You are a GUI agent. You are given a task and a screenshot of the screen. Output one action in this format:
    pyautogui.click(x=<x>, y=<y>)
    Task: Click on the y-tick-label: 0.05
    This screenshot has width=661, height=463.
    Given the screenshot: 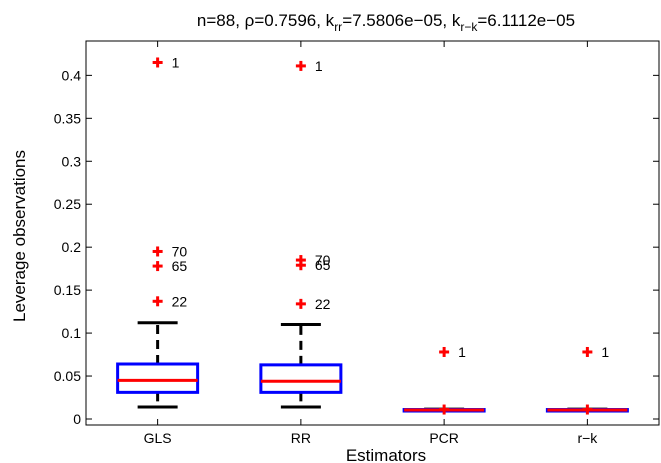 What is the action you would take?
    pyautogui.click(x=67, y=376)
    